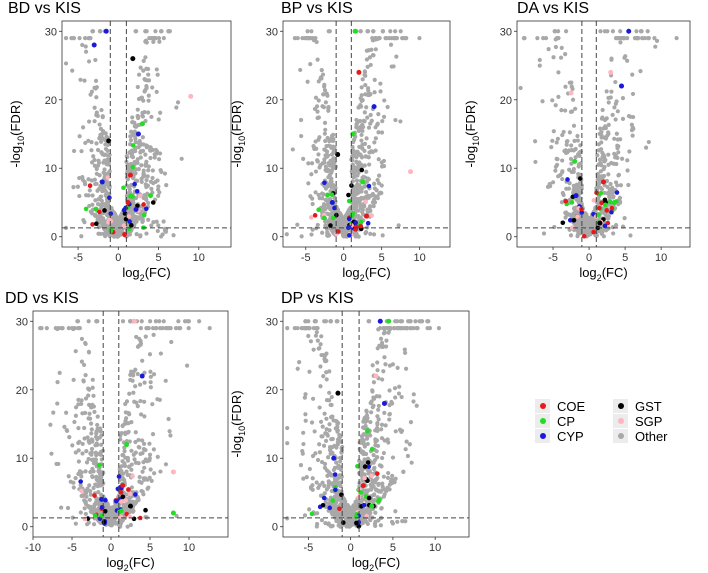 The width and height of the screenshot is (708, 573). Describe the element at coordinates (411, 172) in the screenshot. I see `data-point-sgp` at that location.